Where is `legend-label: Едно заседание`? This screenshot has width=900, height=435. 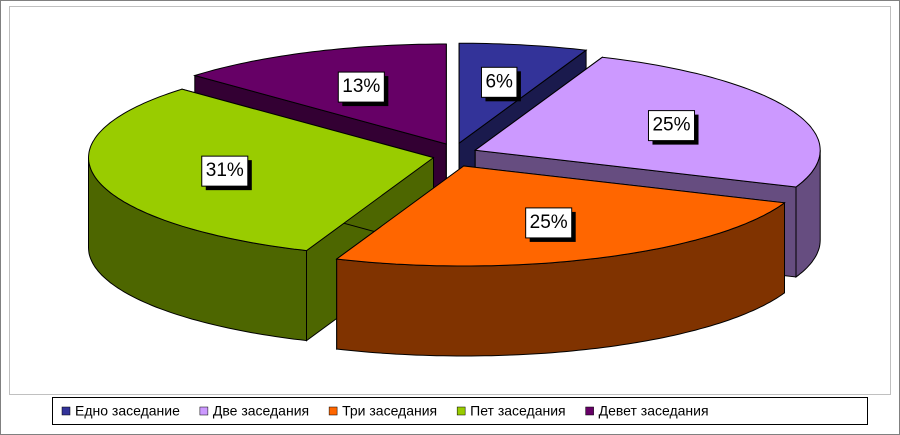
legend-label: Едно заседание is located at coordinates (127, 411).